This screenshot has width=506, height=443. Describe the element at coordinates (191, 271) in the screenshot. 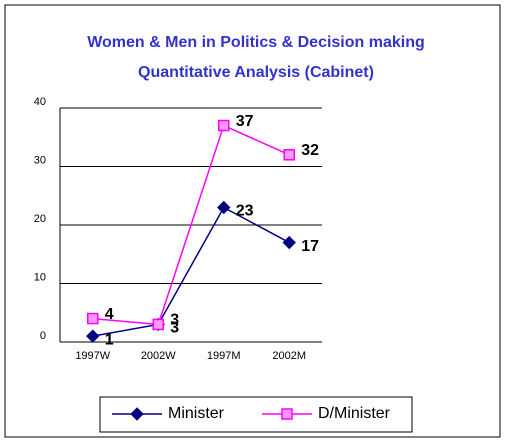

I see `series-line` at that location.